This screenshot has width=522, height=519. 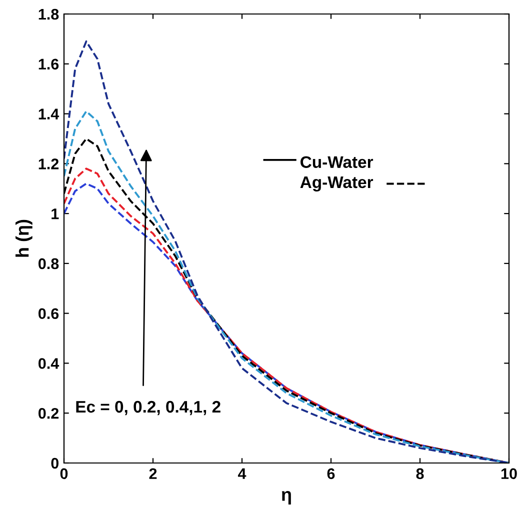 I want to click on x-tick-label: 0, so click(x=64, y=474).